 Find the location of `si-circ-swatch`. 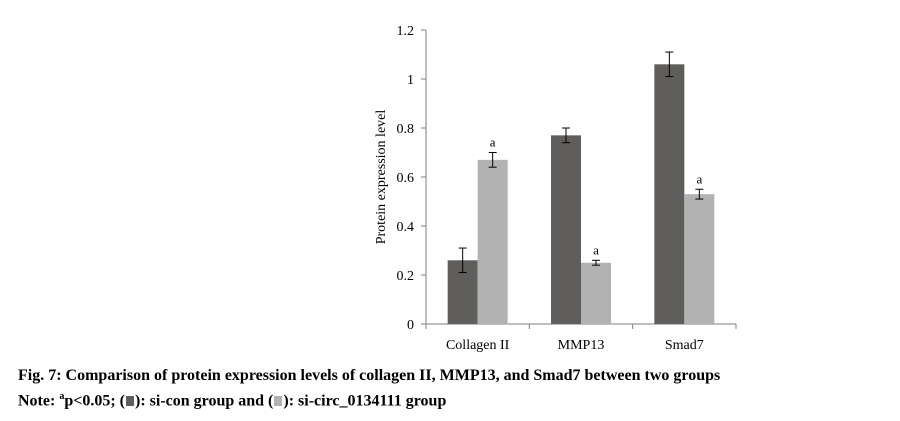

si-circ-swatch is located at coordinates (278, 401).